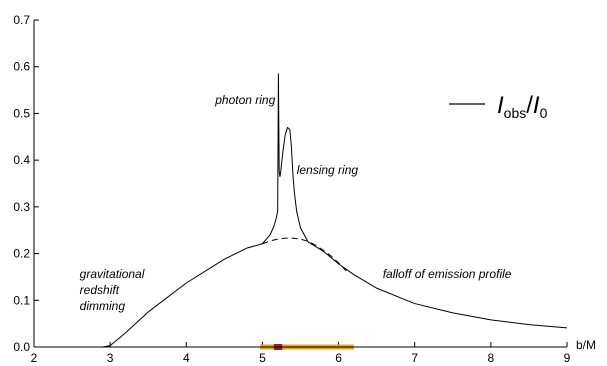  I want to click on y-tick-label: 0.2, so click(21, 254).